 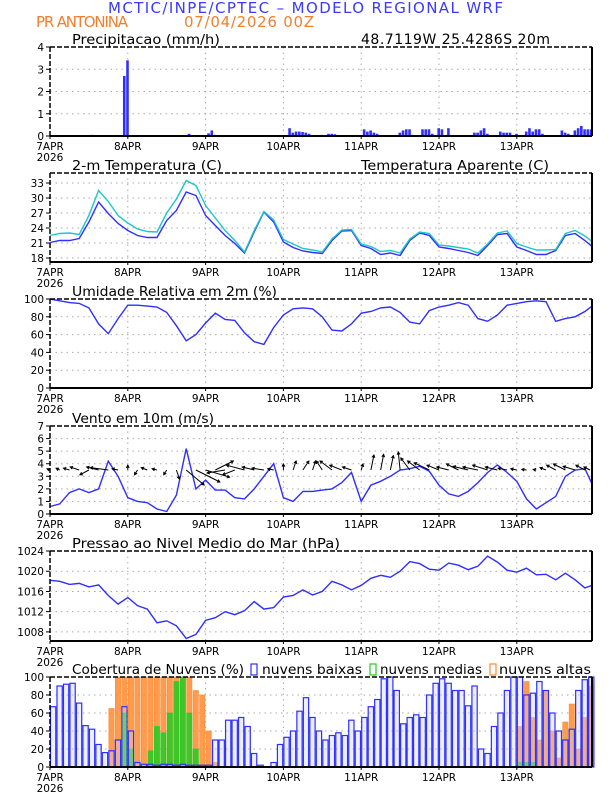 What do you see at coordinates (321, 224) in the screenshot?
I see `temp-line` at bounding box center [321, 224].